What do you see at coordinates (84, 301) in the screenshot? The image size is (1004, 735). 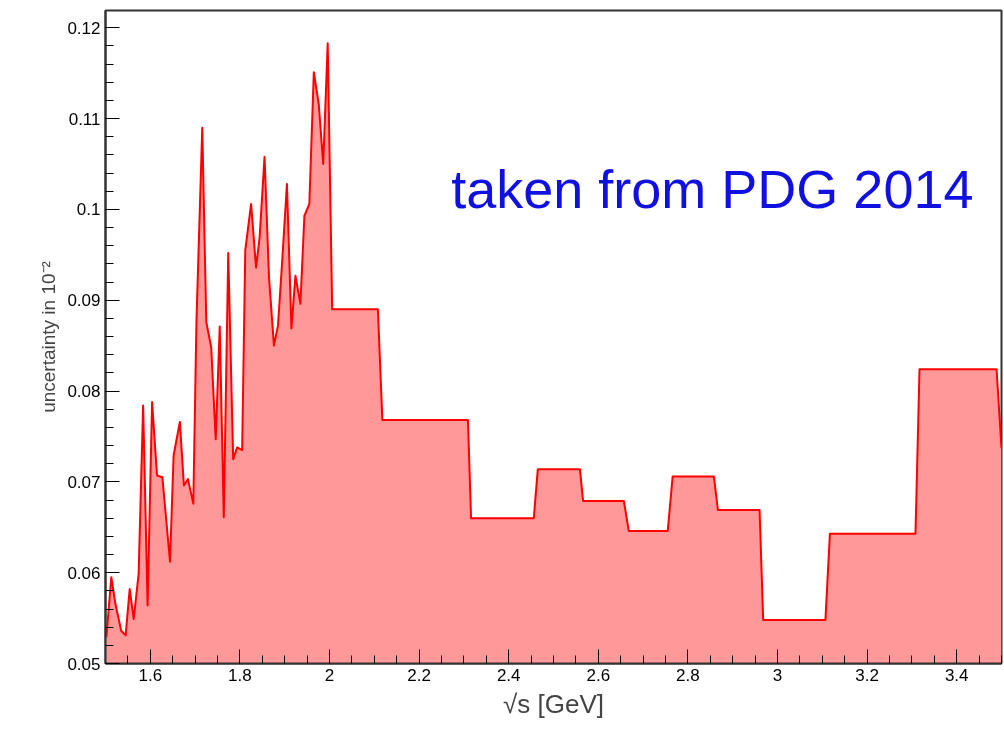 I see `y-tick-label: 0.09` at bounding box center [84, 301].